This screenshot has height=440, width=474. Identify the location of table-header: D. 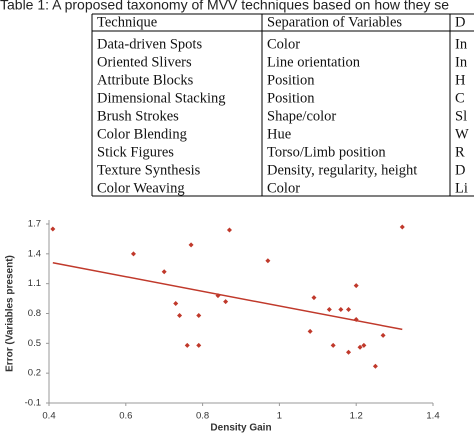
(460, 22).